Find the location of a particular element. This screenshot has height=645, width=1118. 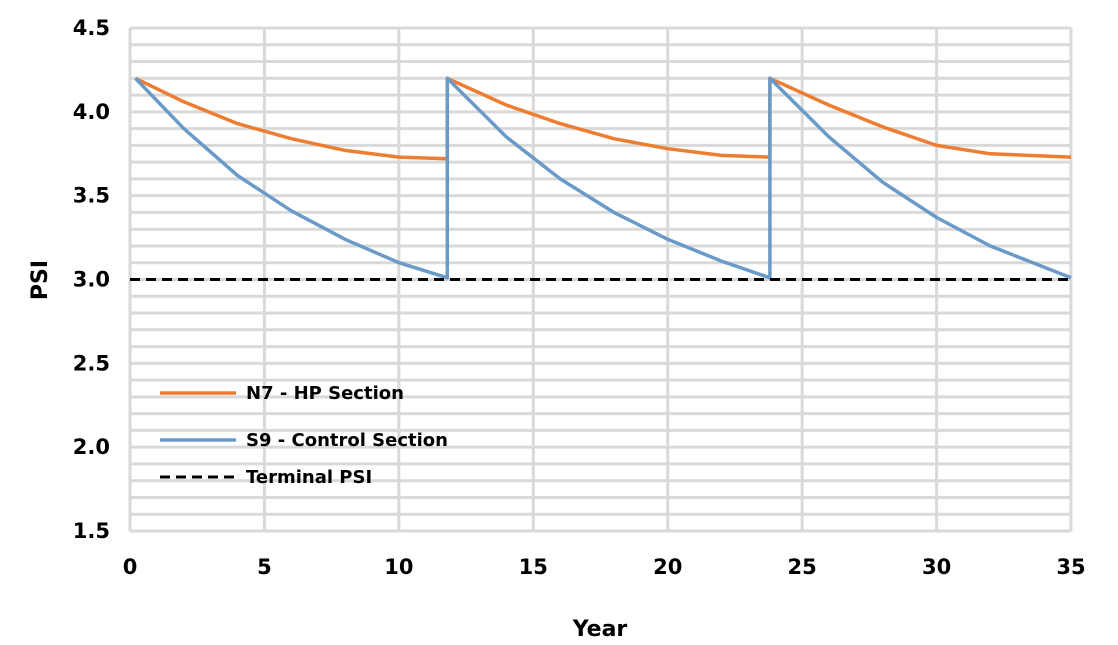

y-tick-label: 4.0 is located at coordinates (91, 112).